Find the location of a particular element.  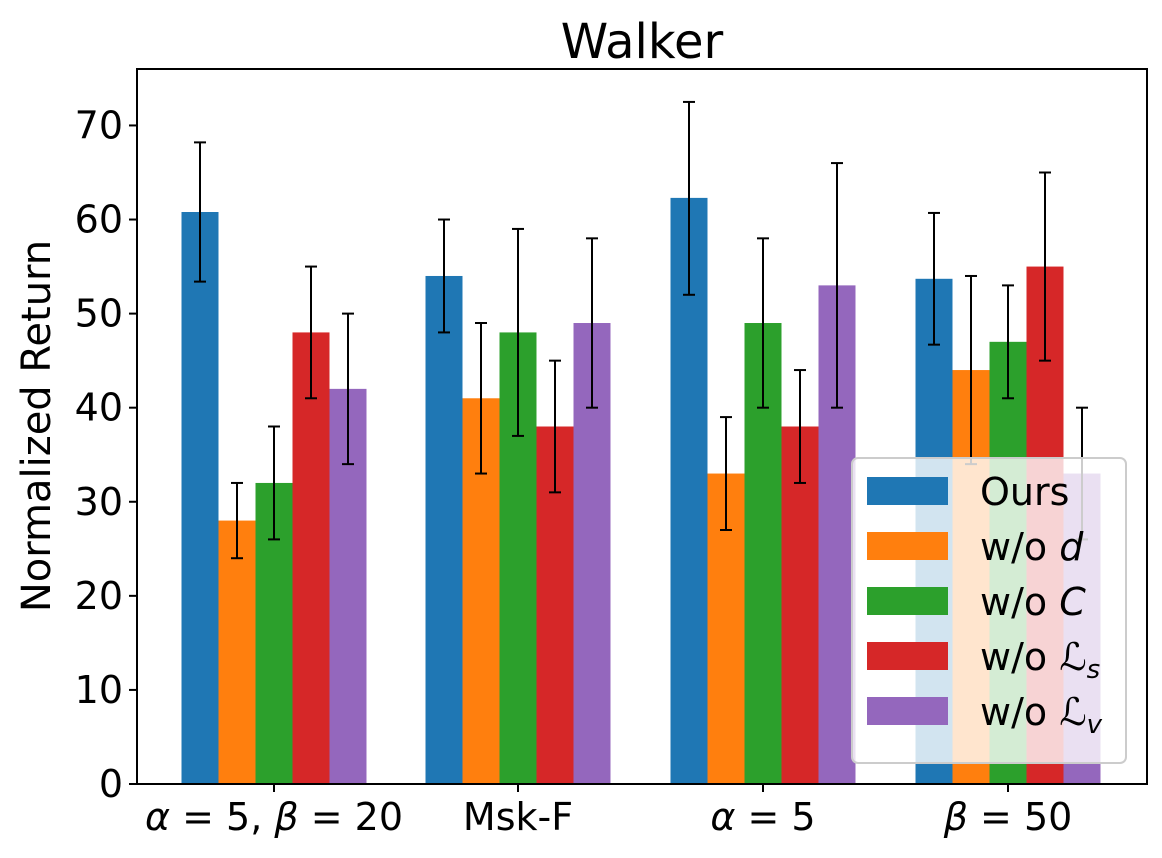

y-tick-label: 20 is located at coordinates (99, 596).